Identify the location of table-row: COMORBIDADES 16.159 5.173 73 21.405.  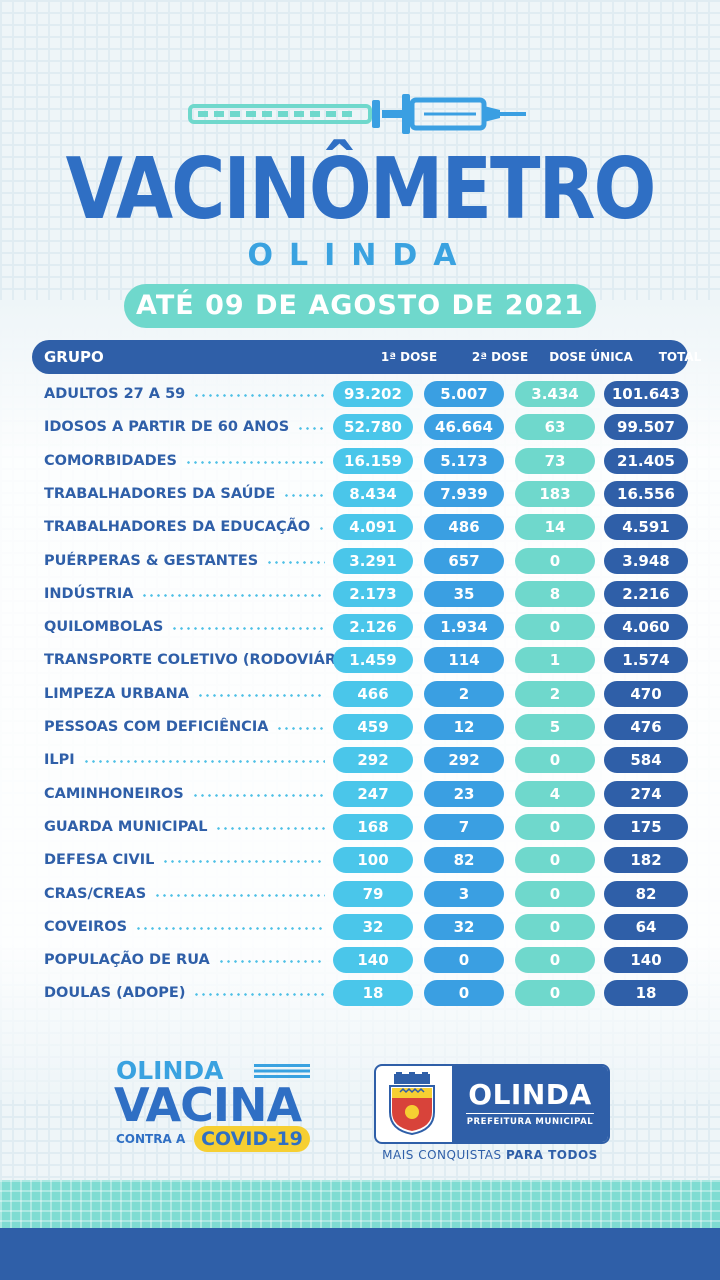
(360, 461).